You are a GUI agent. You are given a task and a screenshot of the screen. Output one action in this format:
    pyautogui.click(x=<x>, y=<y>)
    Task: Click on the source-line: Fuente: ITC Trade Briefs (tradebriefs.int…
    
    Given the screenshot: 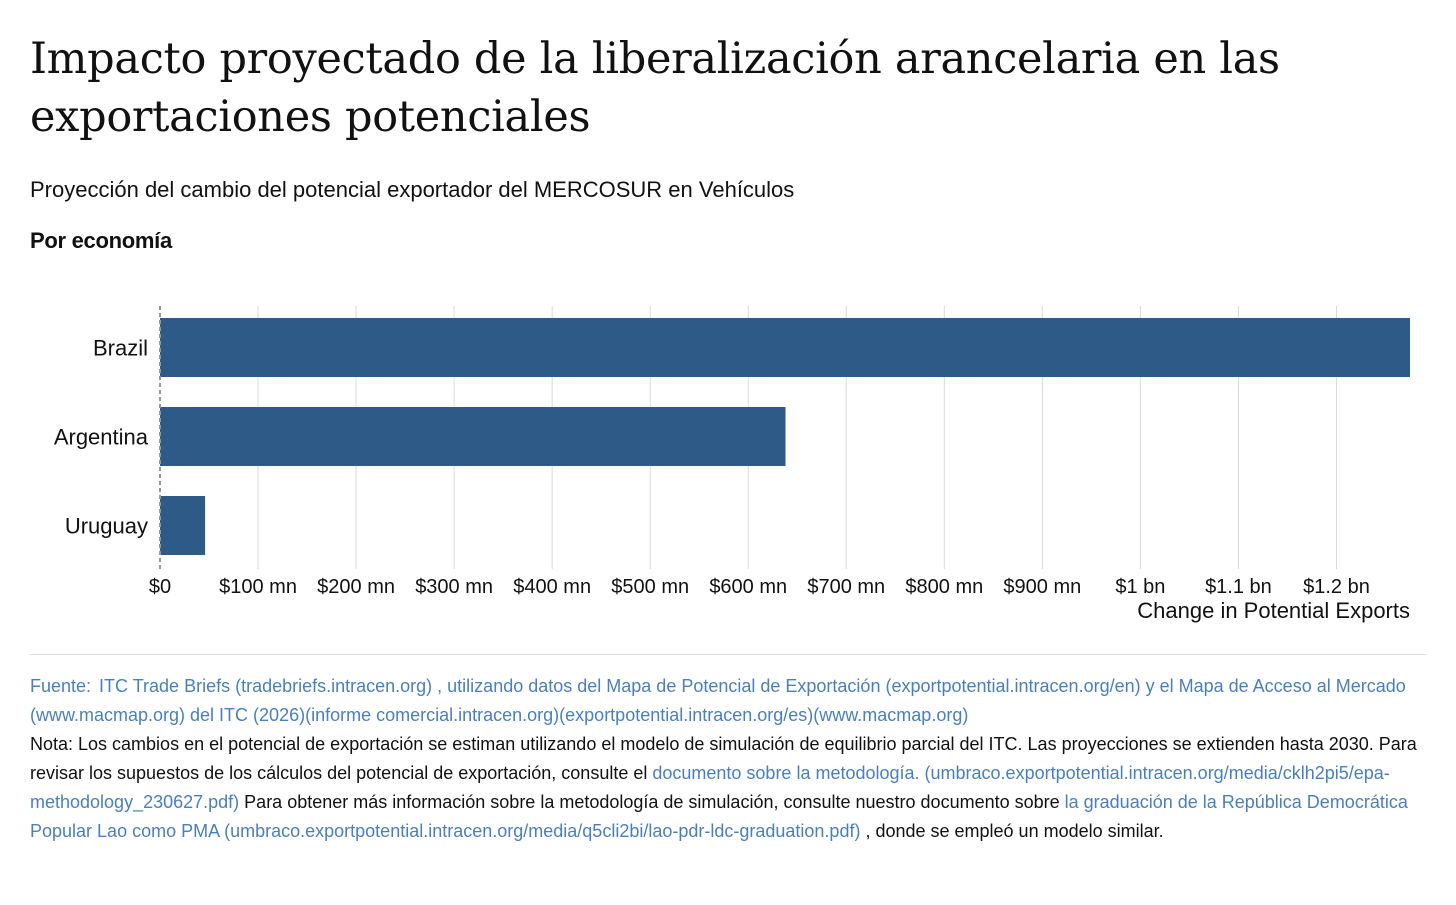 What is the action you would take?
    pyautogui.click(x=728, y=701)
    